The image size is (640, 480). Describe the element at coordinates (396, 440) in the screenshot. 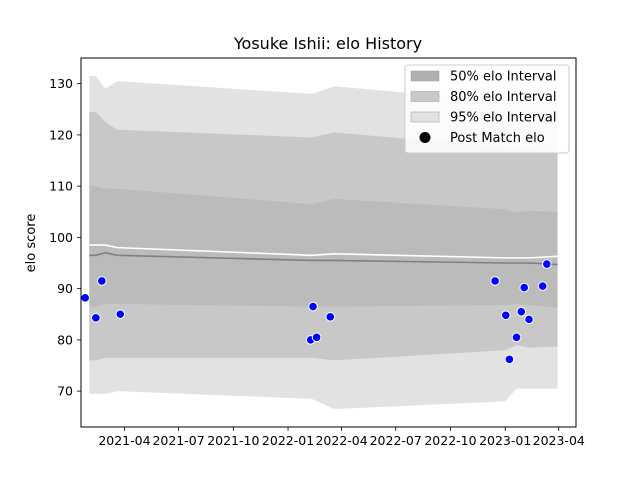

I see `x-tick-label: 2022-07` at that location.